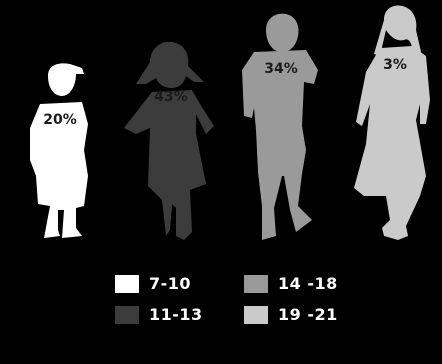  I want to click on teen-boy-silhouette-icon, so click(280, 126).